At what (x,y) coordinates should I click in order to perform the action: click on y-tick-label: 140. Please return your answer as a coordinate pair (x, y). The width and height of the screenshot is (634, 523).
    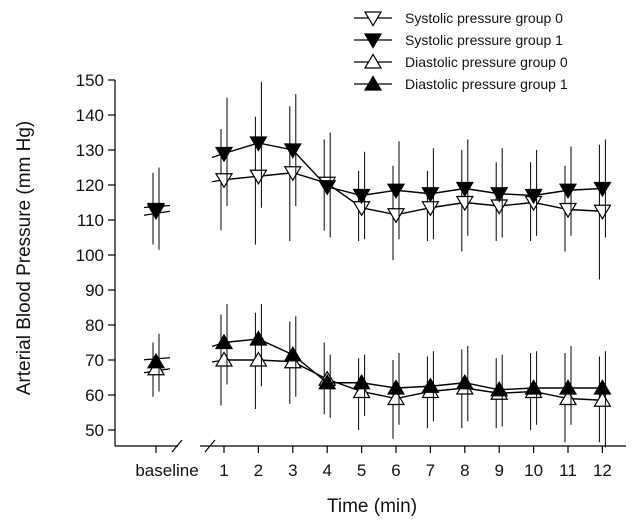
    Looking at the image, I should click on (90, 115).